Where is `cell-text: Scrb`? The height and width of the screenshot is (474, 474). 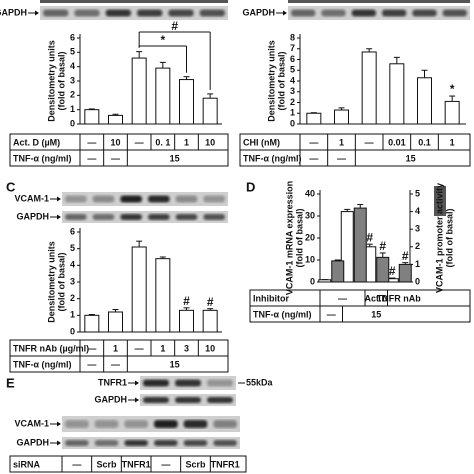 cell-text: Scrb is located at coordinates (106, 464).